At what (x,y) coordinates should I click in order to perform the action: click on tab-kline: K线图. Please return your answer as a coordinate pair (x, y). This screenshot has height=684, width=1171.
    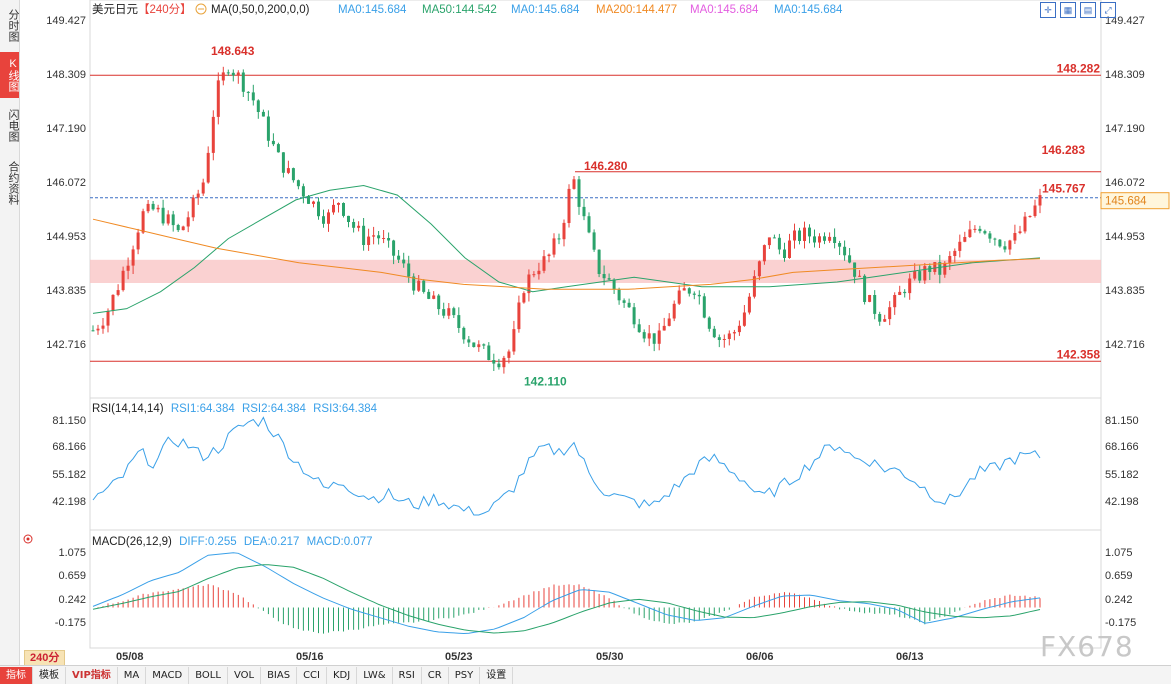
    Looking at the image, I should click on (9, 75).